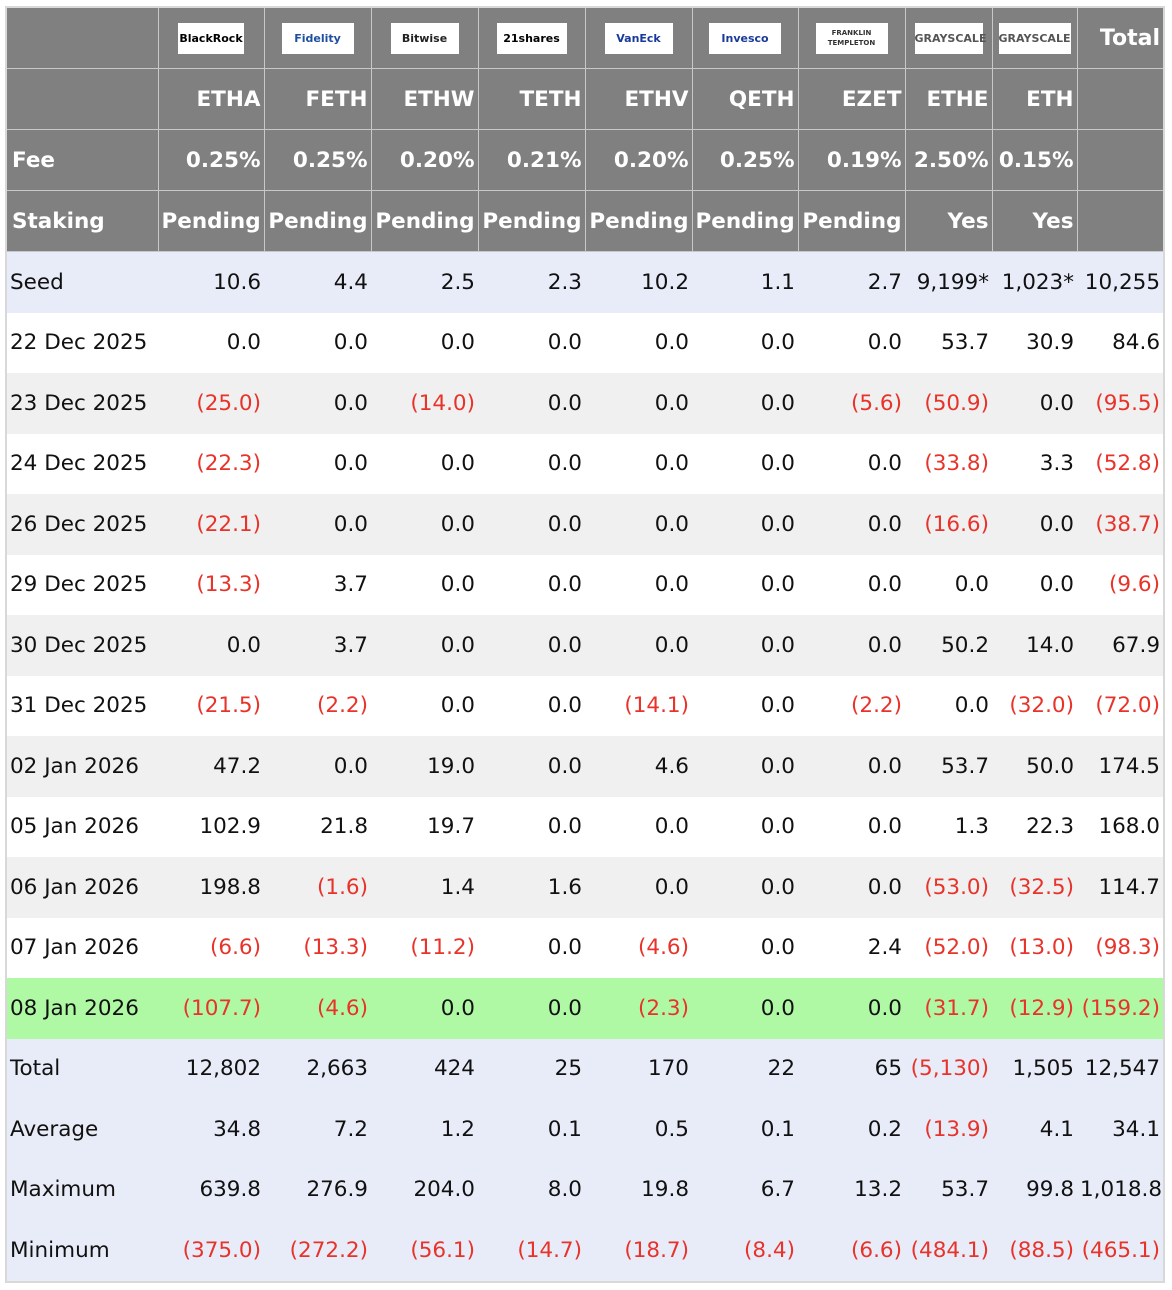 The height and width of the screenshot is (1290, 1172). I want to click on value-cell: (5,130), so click(948, 1068).